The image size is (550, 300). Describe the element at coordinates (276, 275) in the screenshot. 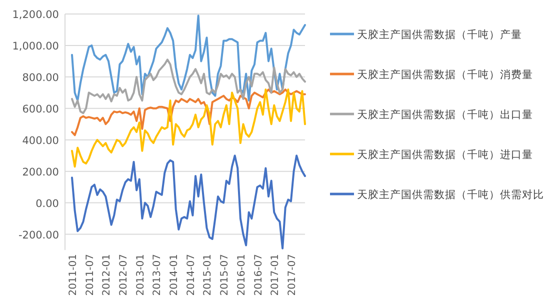

I see `x-tick-label: 2017-01` at that location.